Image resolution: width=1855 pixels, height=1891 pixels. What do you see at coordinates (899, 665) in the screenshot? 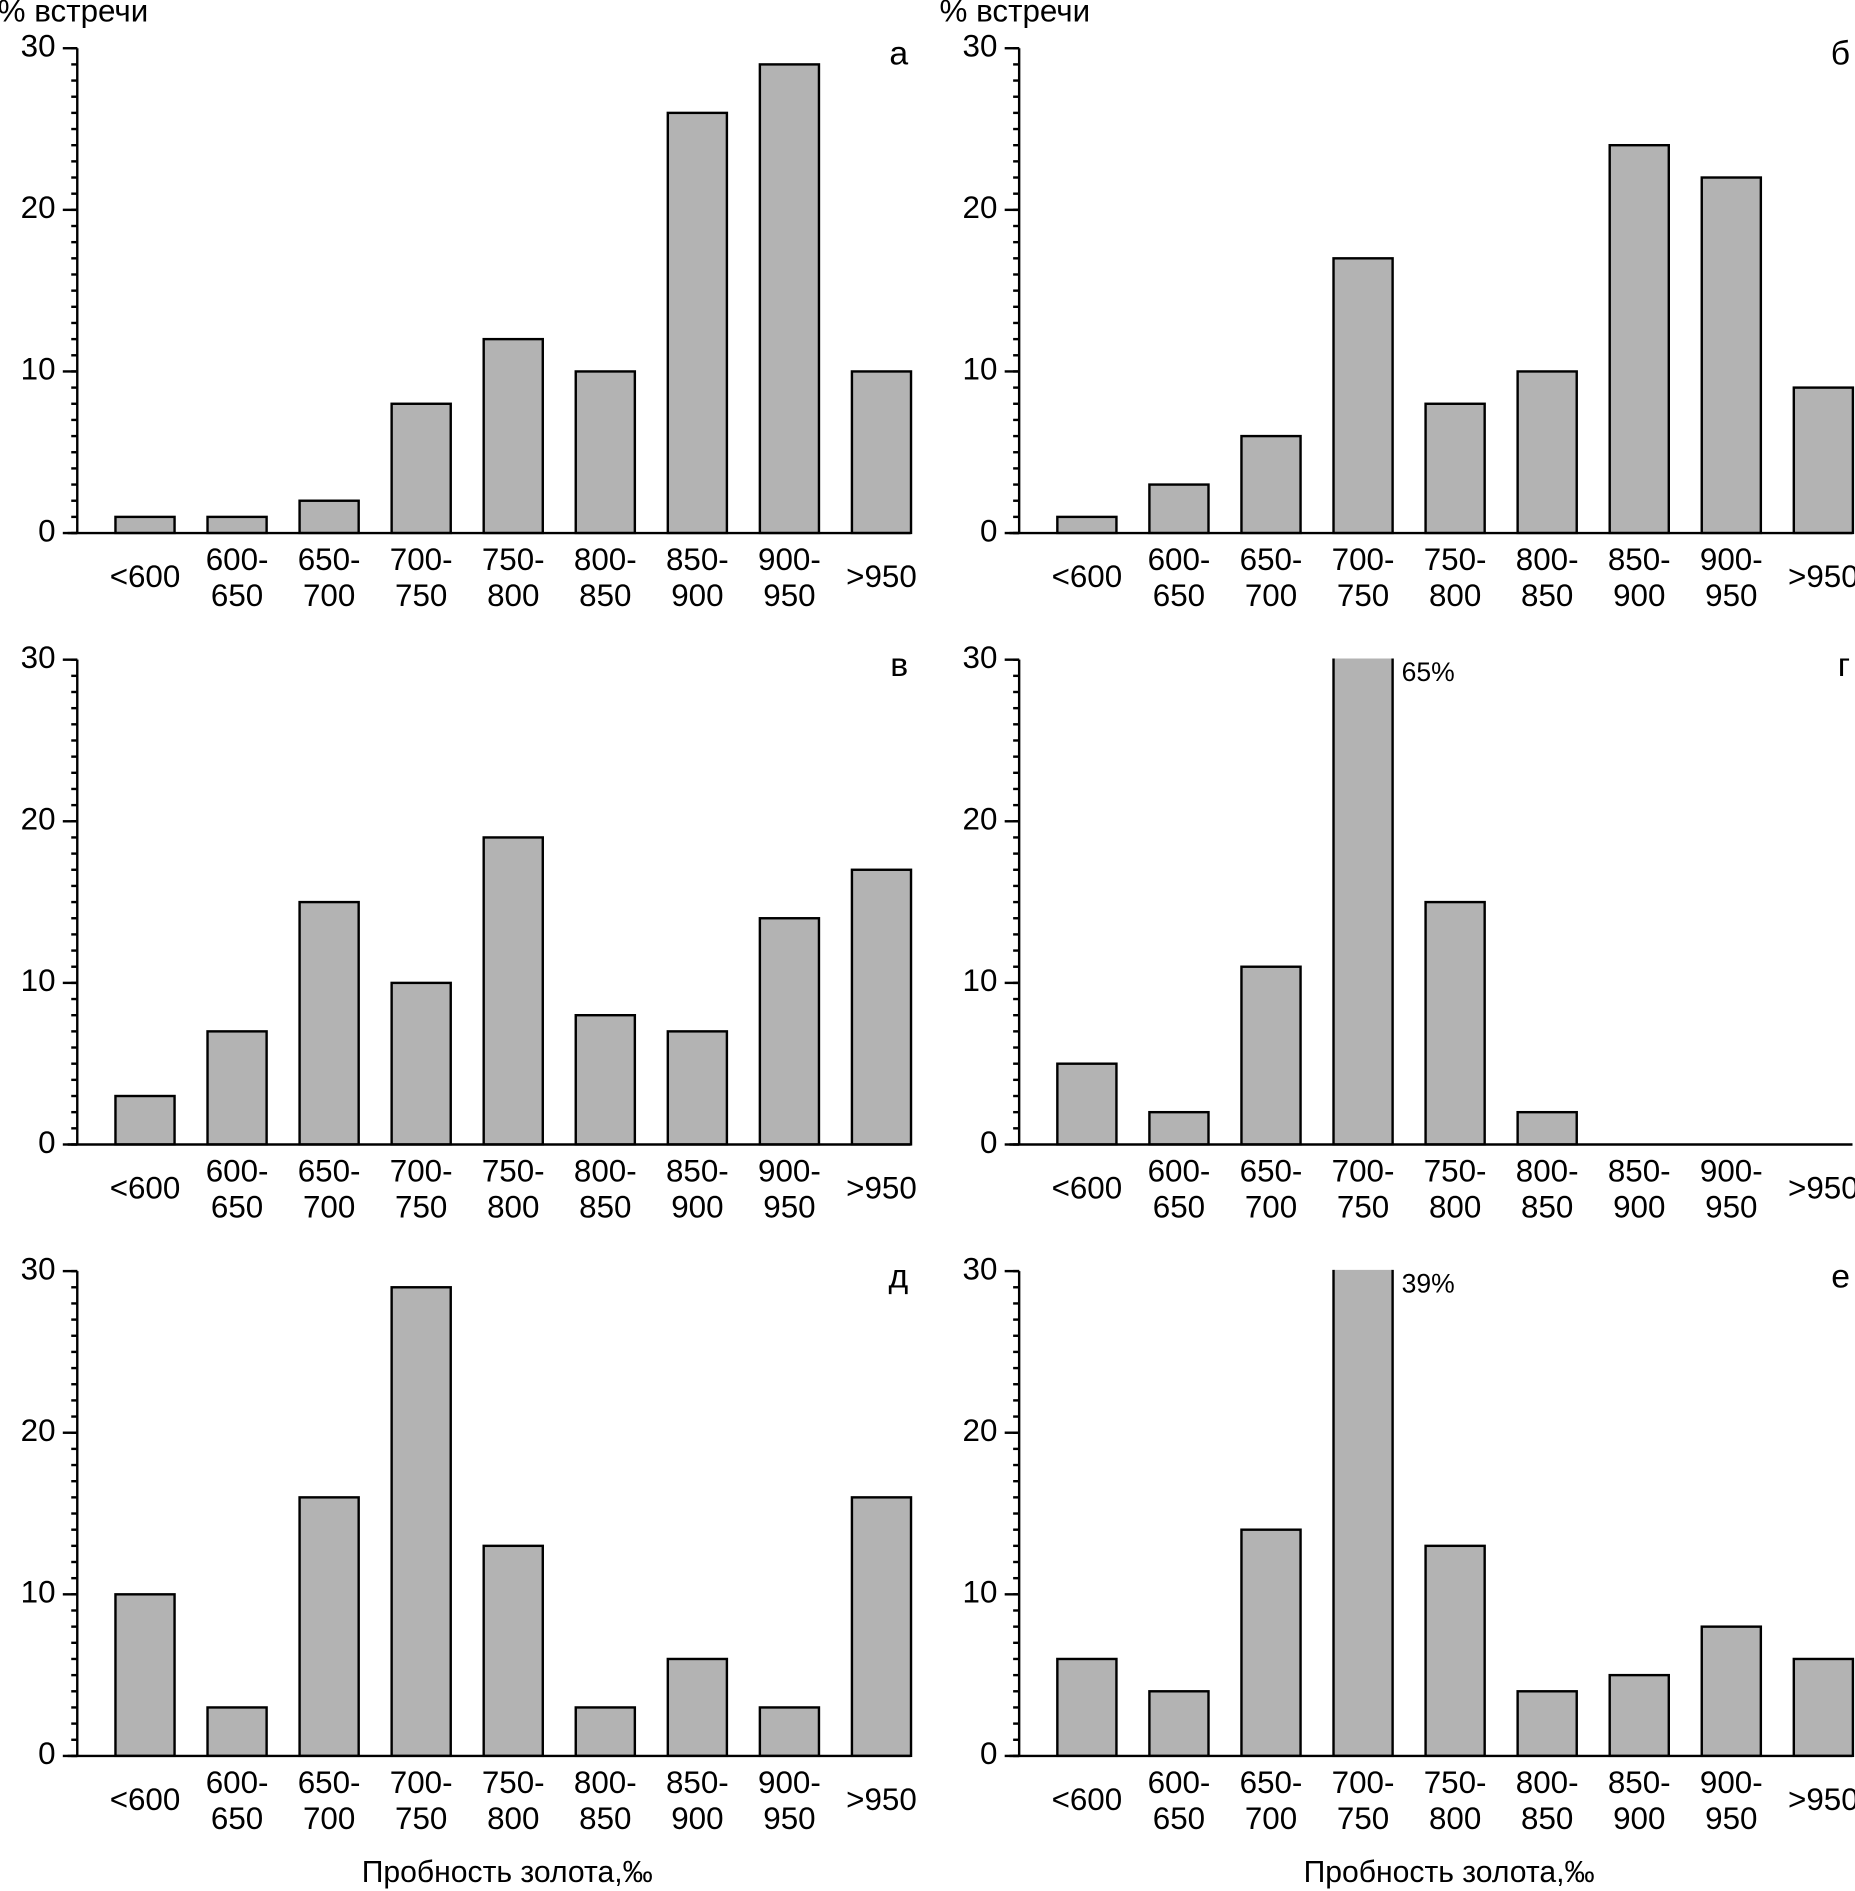
I see `panel-label: в` at bounding box center [899, 665].